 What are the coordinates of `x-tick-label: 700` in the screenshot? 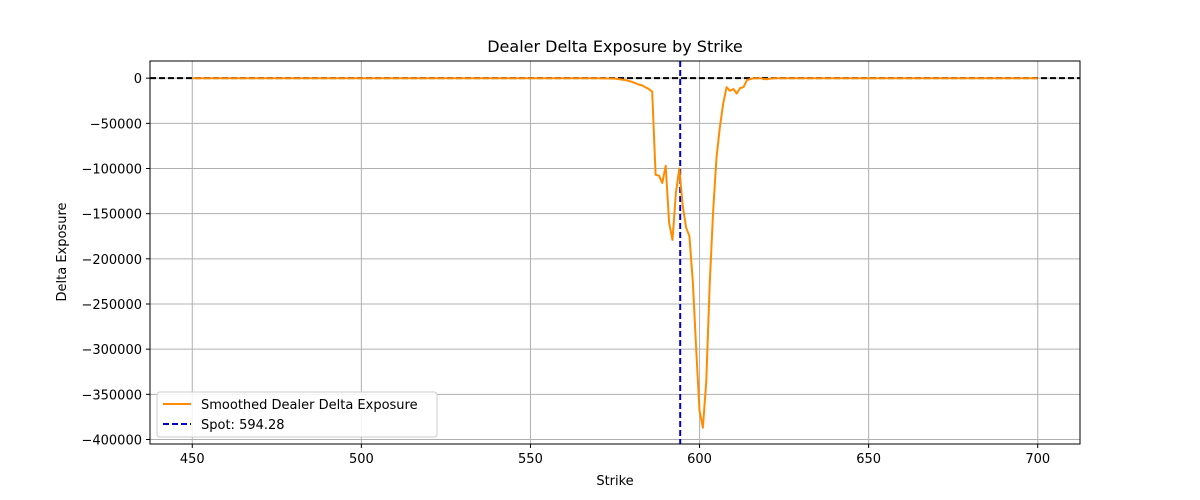 It's located at (1037, 459).